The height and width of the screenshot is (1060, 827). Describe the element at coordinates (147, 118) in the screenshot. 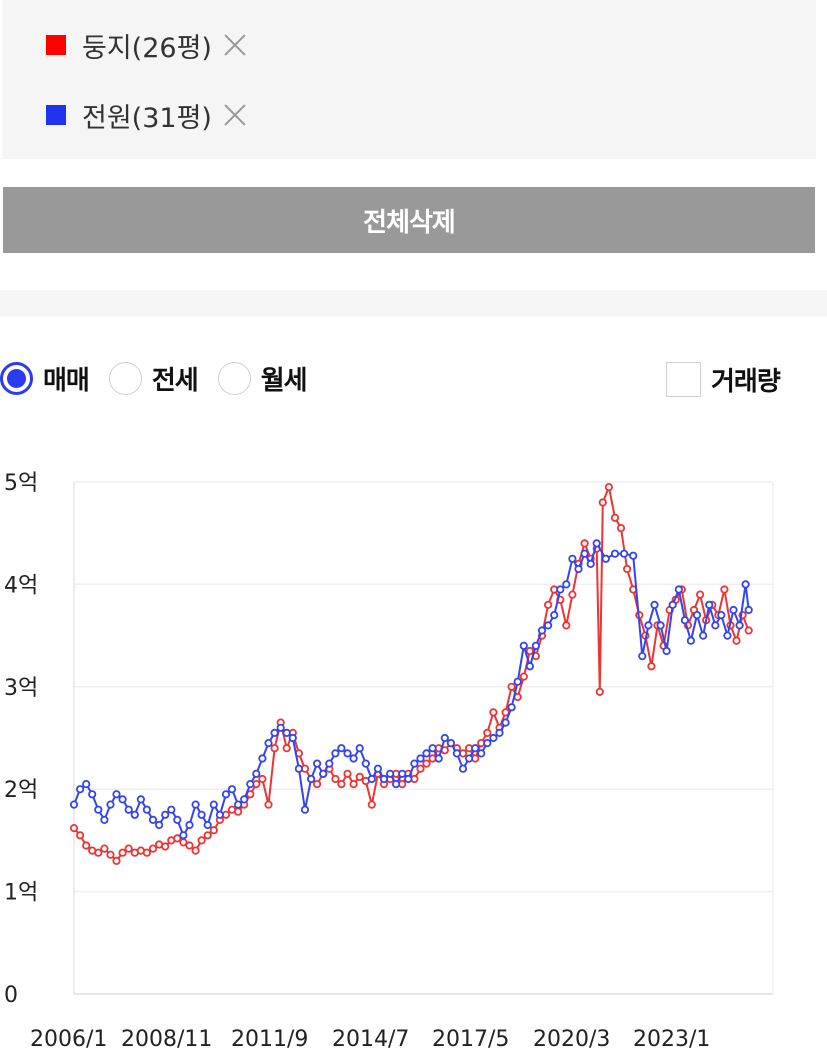

I see `legend-label: 전원(31평)` at that location.